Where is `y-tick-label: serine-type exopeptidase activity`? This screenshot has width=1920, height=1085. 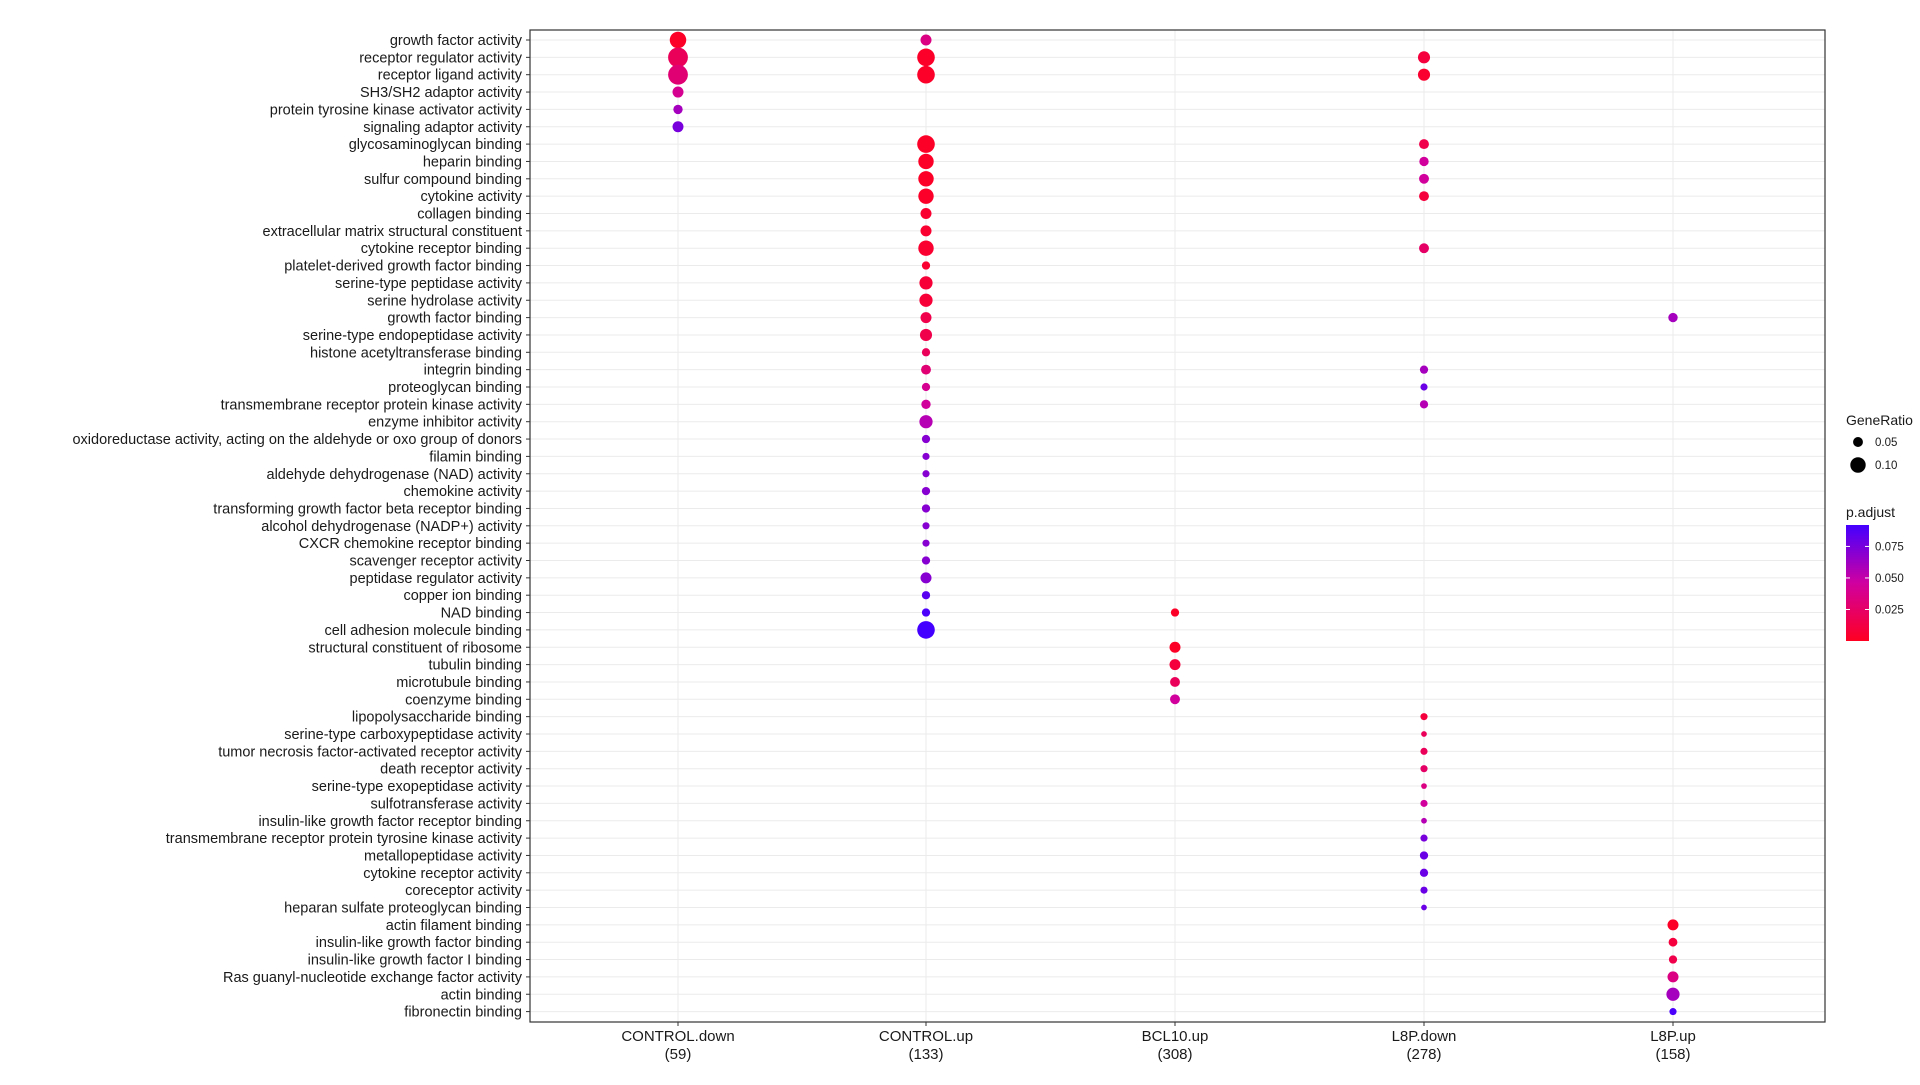 y-tick-label: serine-type exopeptidase activity is located at coordinates (417, 787).